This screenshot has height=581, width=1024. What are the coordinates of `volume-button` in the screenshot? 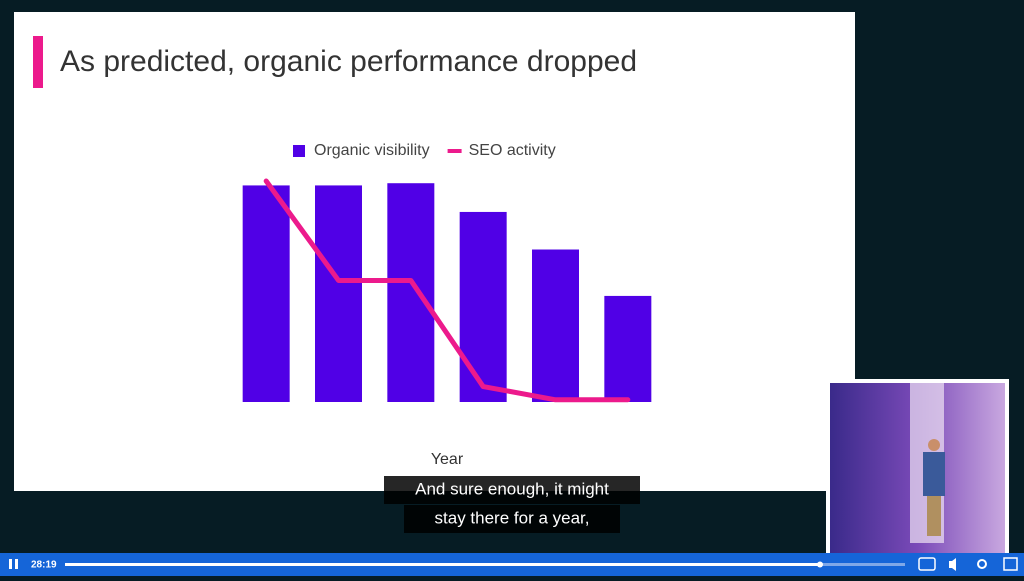 It's located at (952, 564).